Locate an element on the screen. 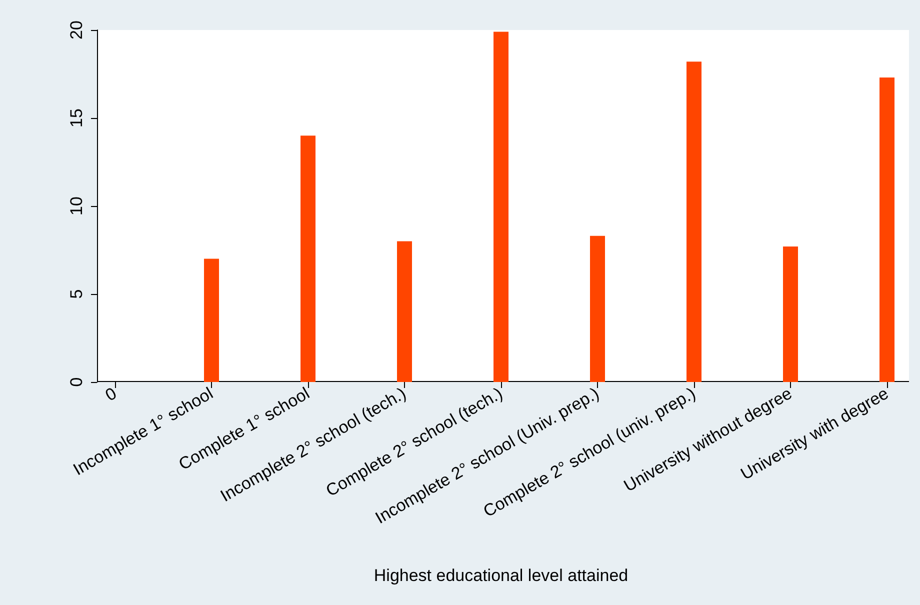 This screenshot has width=920, height=605. y-tick-label: 0 is located at coordinates (76, 382).